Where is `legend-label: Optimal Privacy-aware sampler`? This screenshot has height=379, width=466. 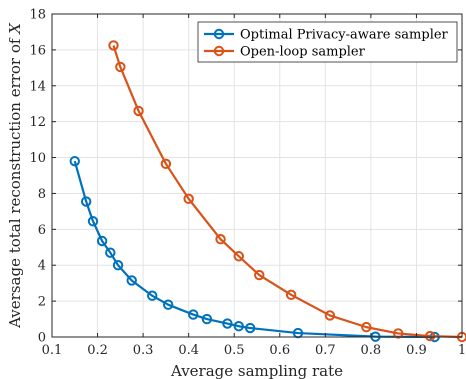
legend-label: Optimal Privacy-aware sampler is located at coordinates (344, 35).